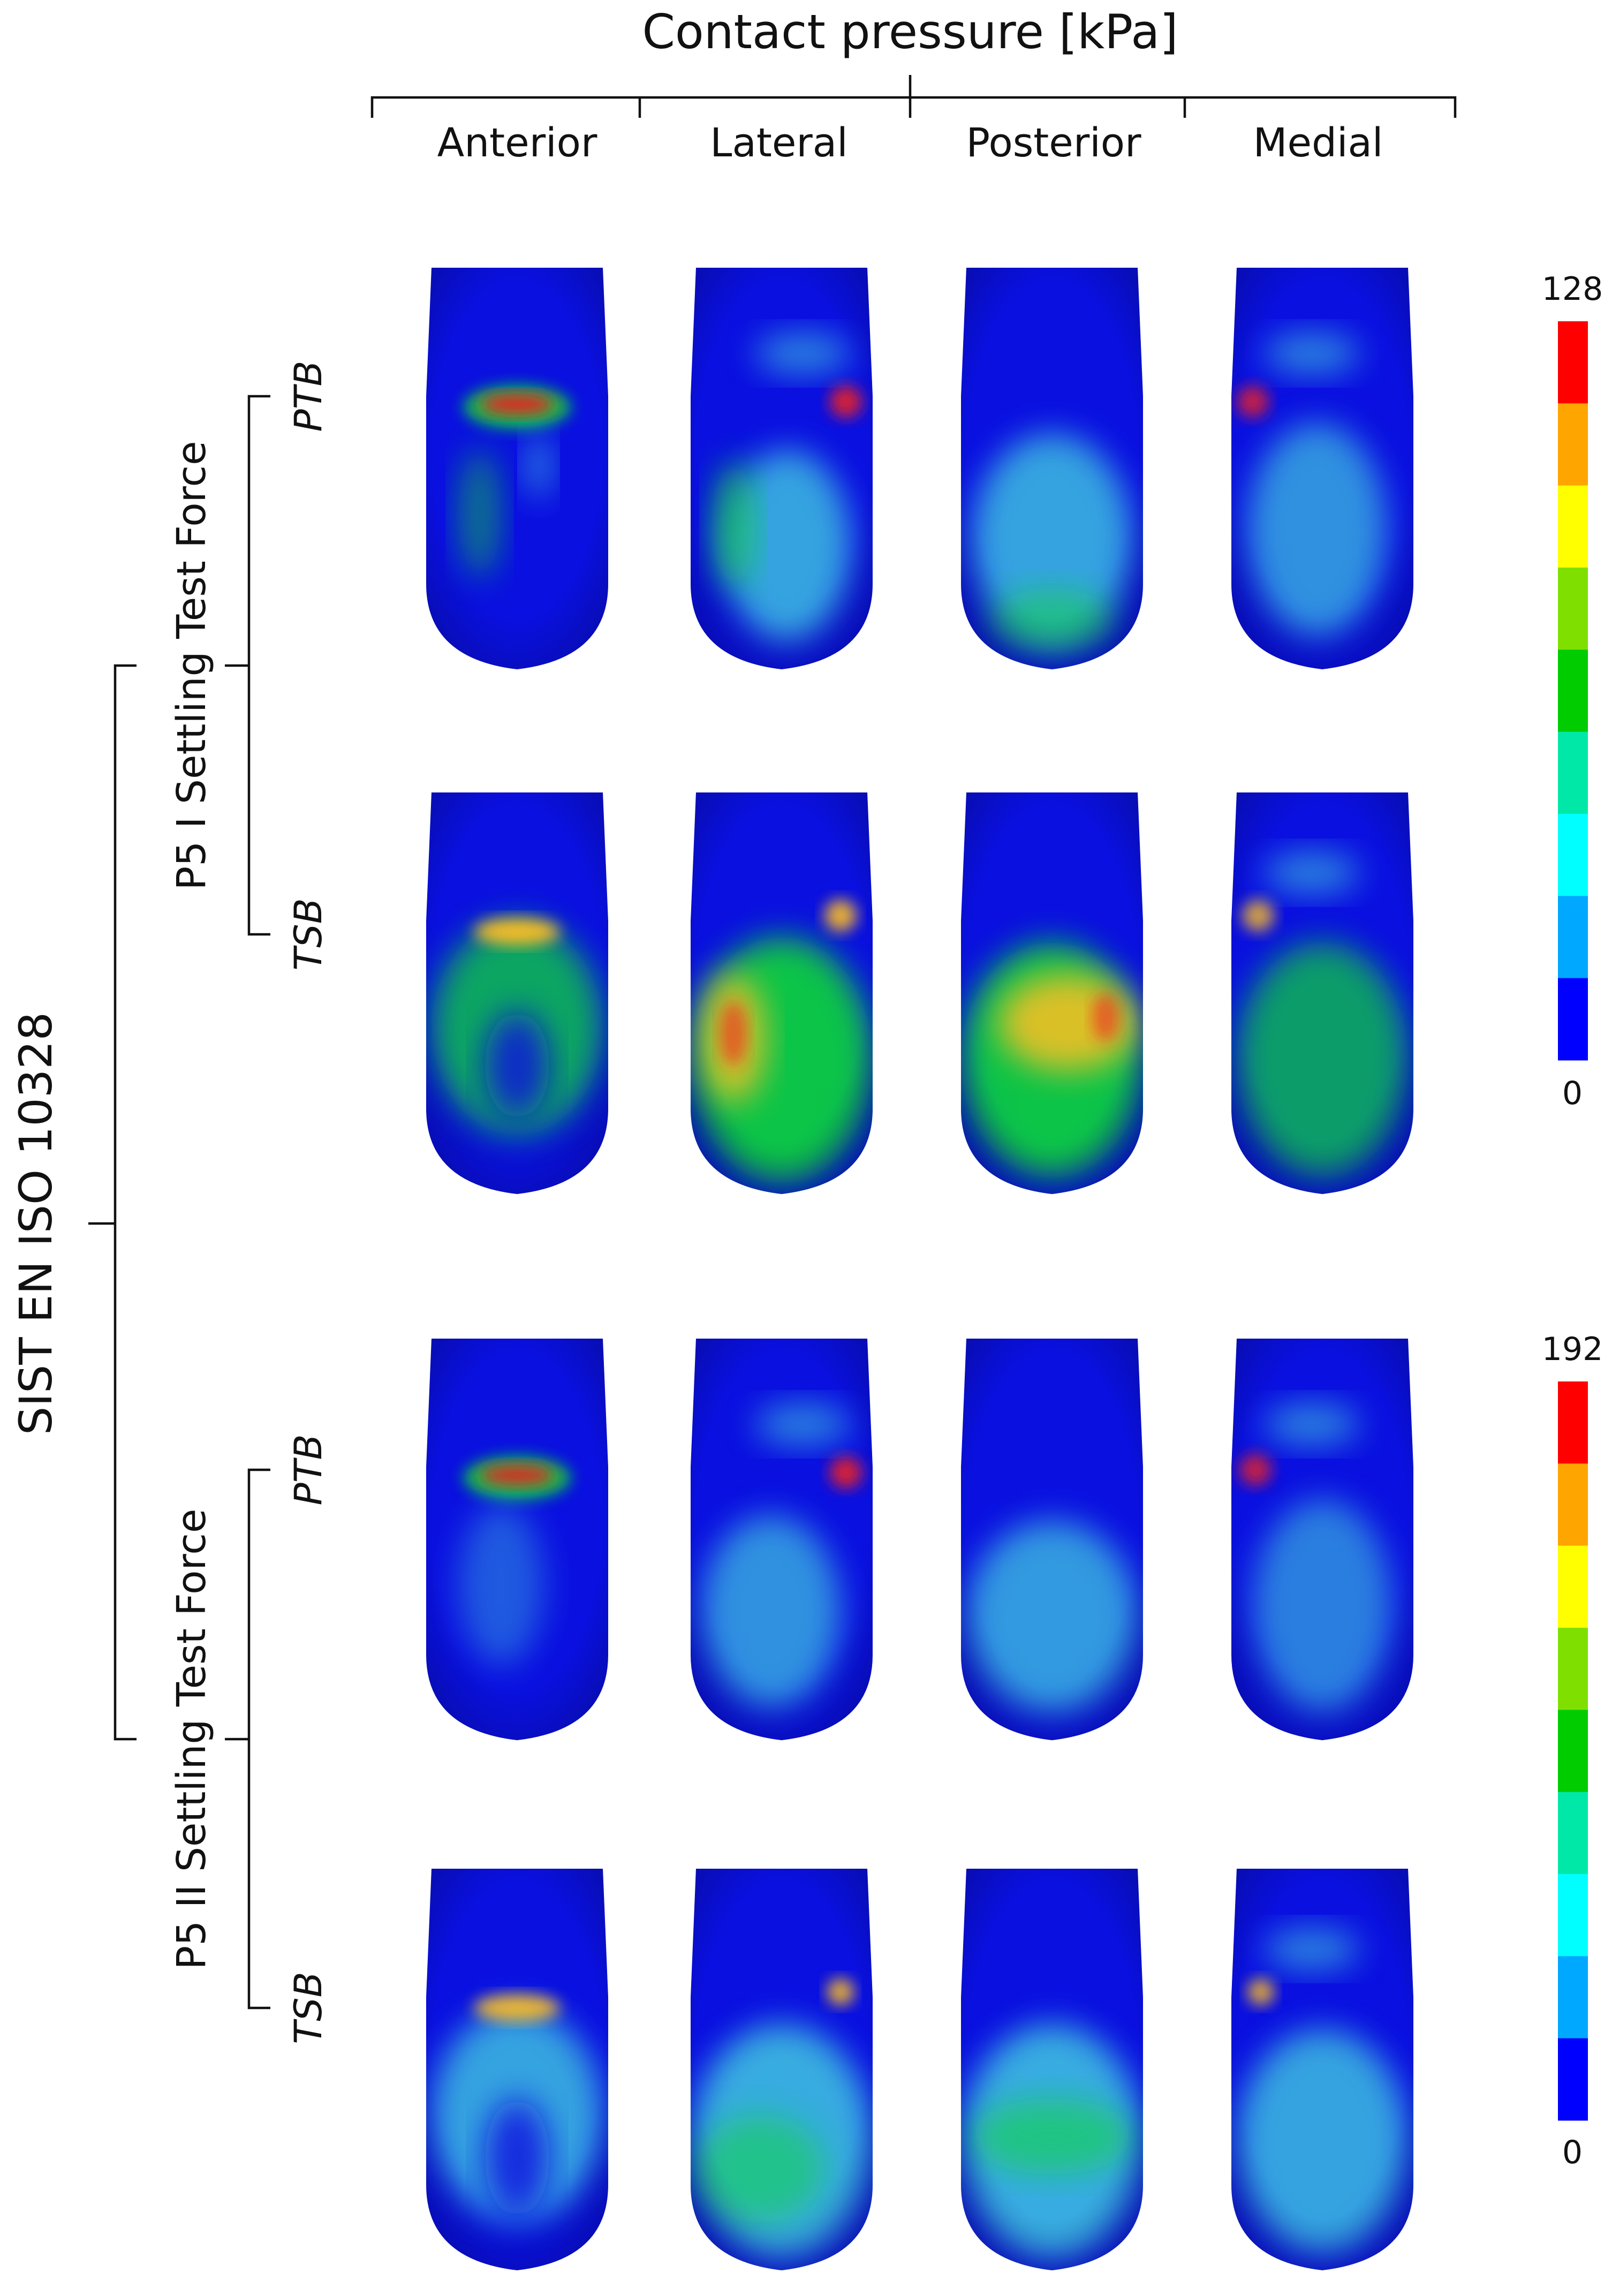 The height and width of the screenshot is (2296, 1612). I want to click on colorbar-p5-ii, so click(1573, 1751).